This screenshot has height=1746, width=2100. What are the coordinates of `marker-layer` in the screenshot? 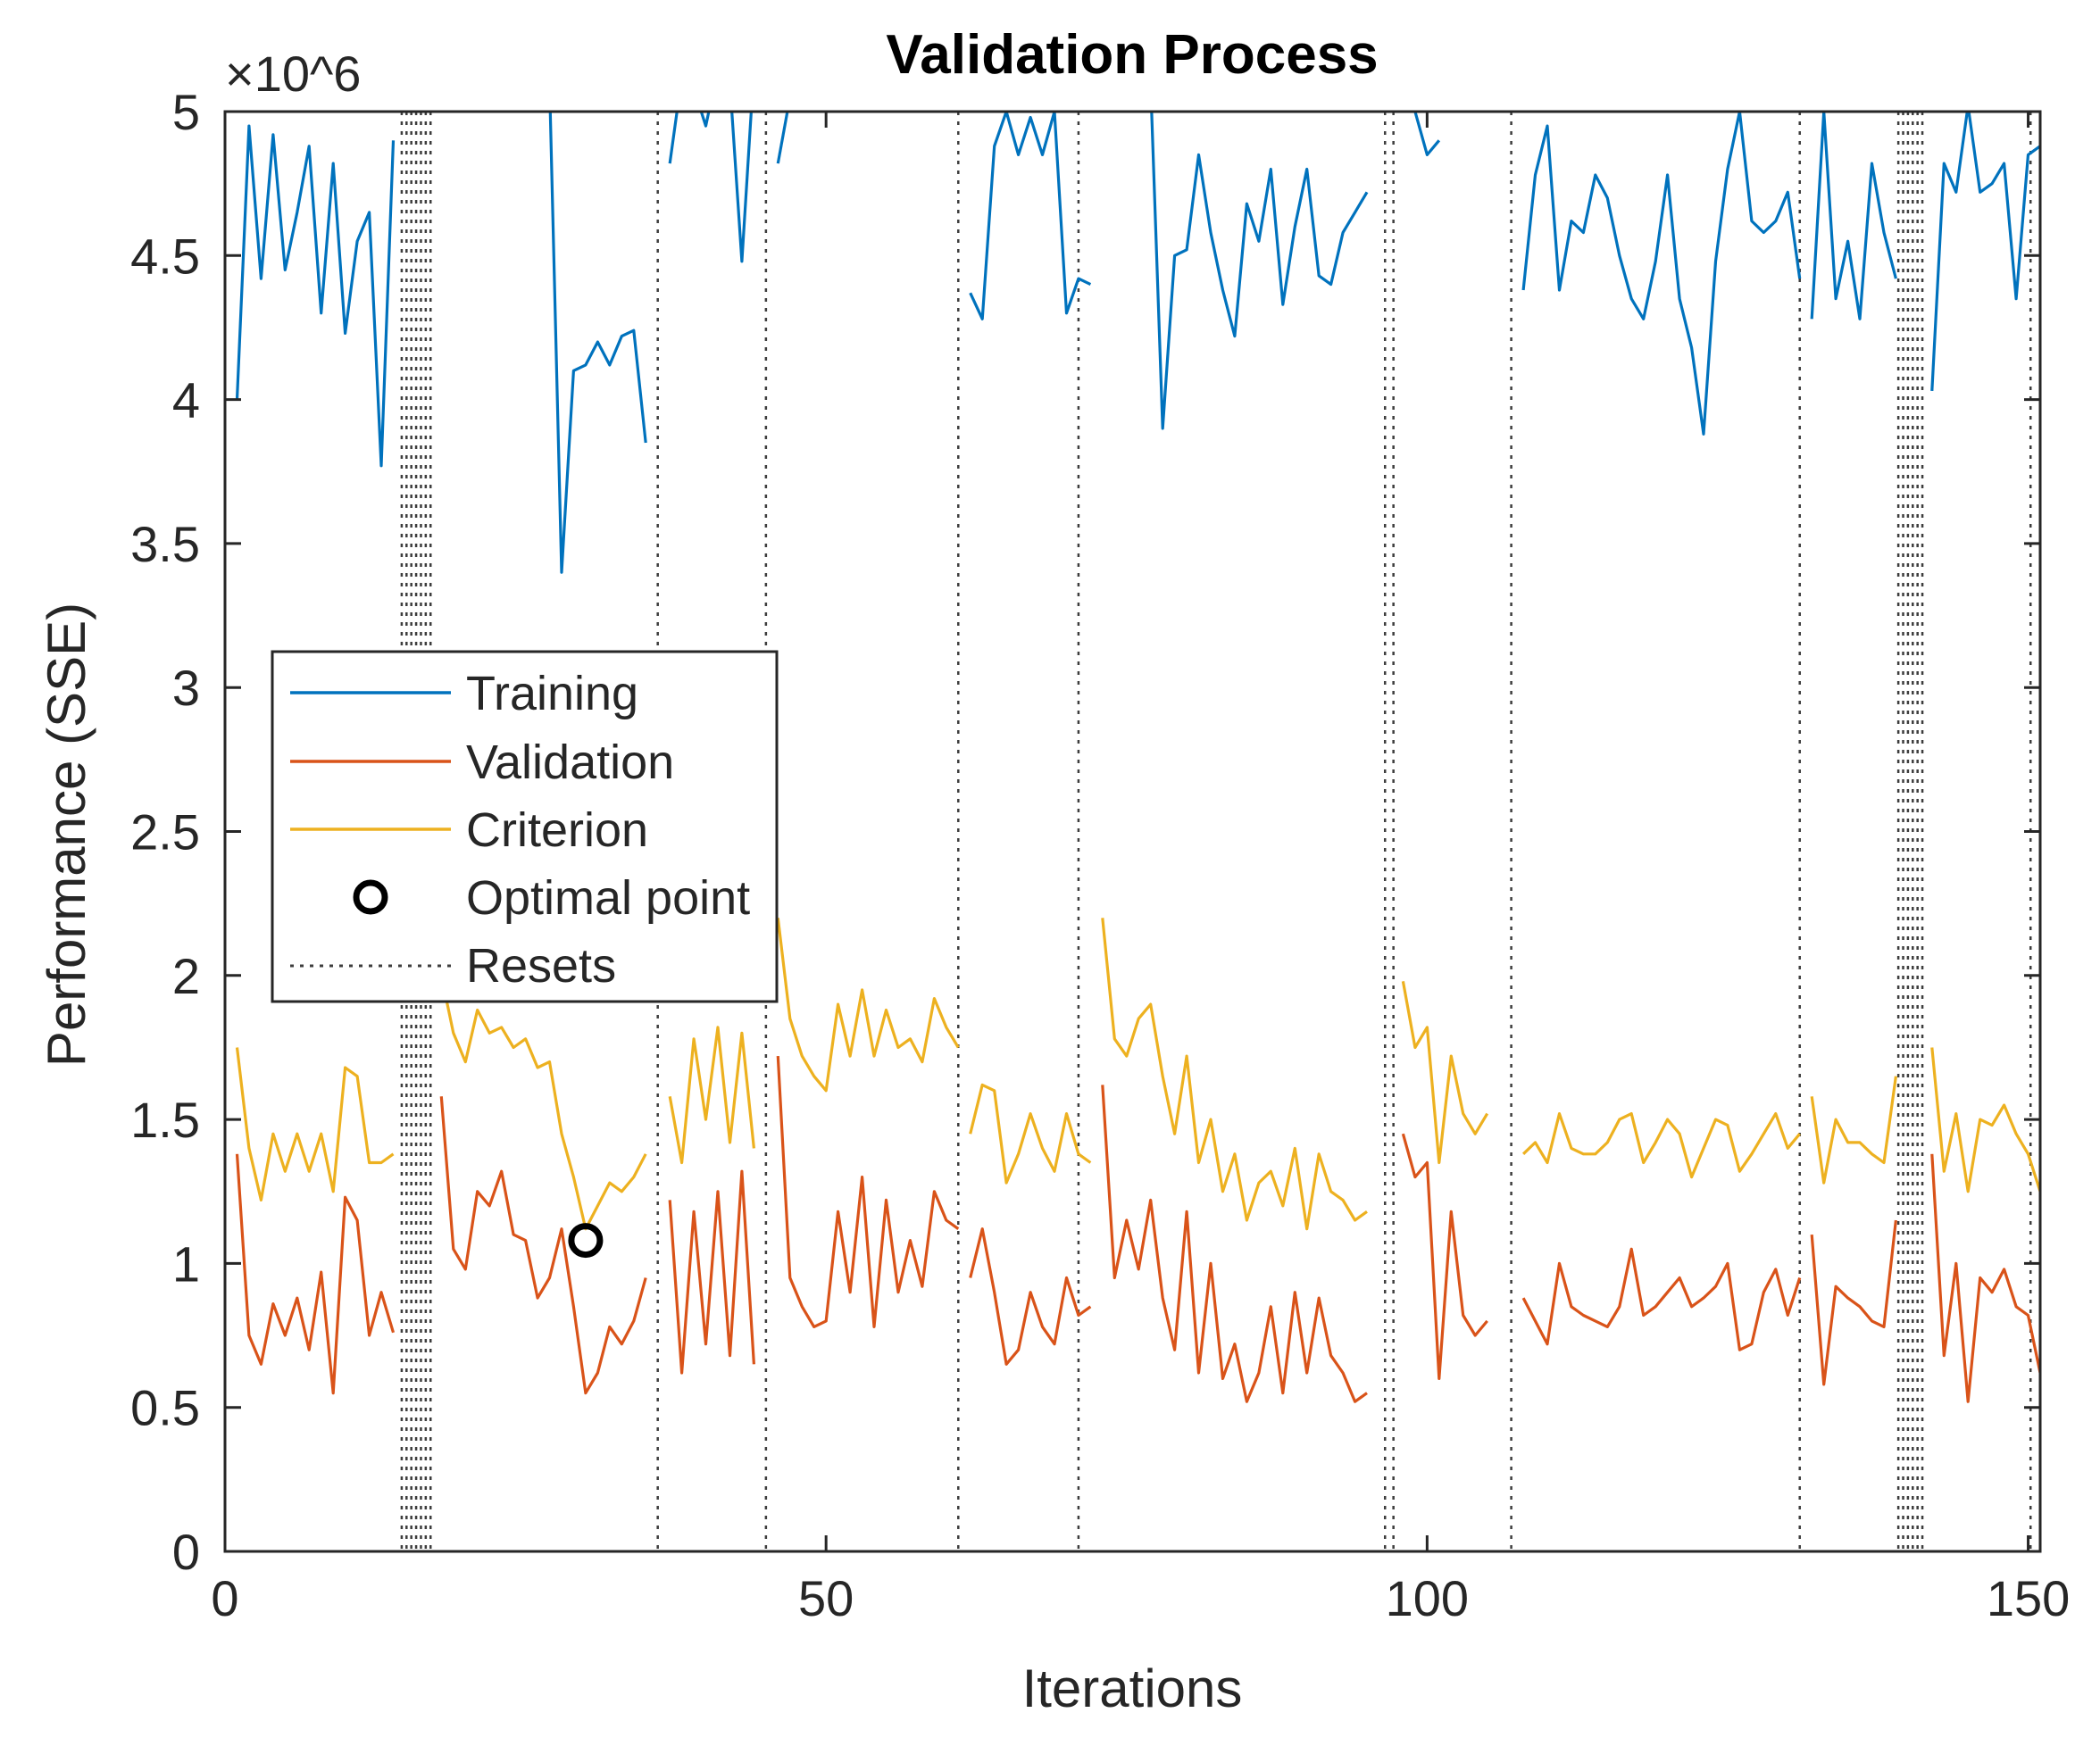 It's located at (586, 1241).